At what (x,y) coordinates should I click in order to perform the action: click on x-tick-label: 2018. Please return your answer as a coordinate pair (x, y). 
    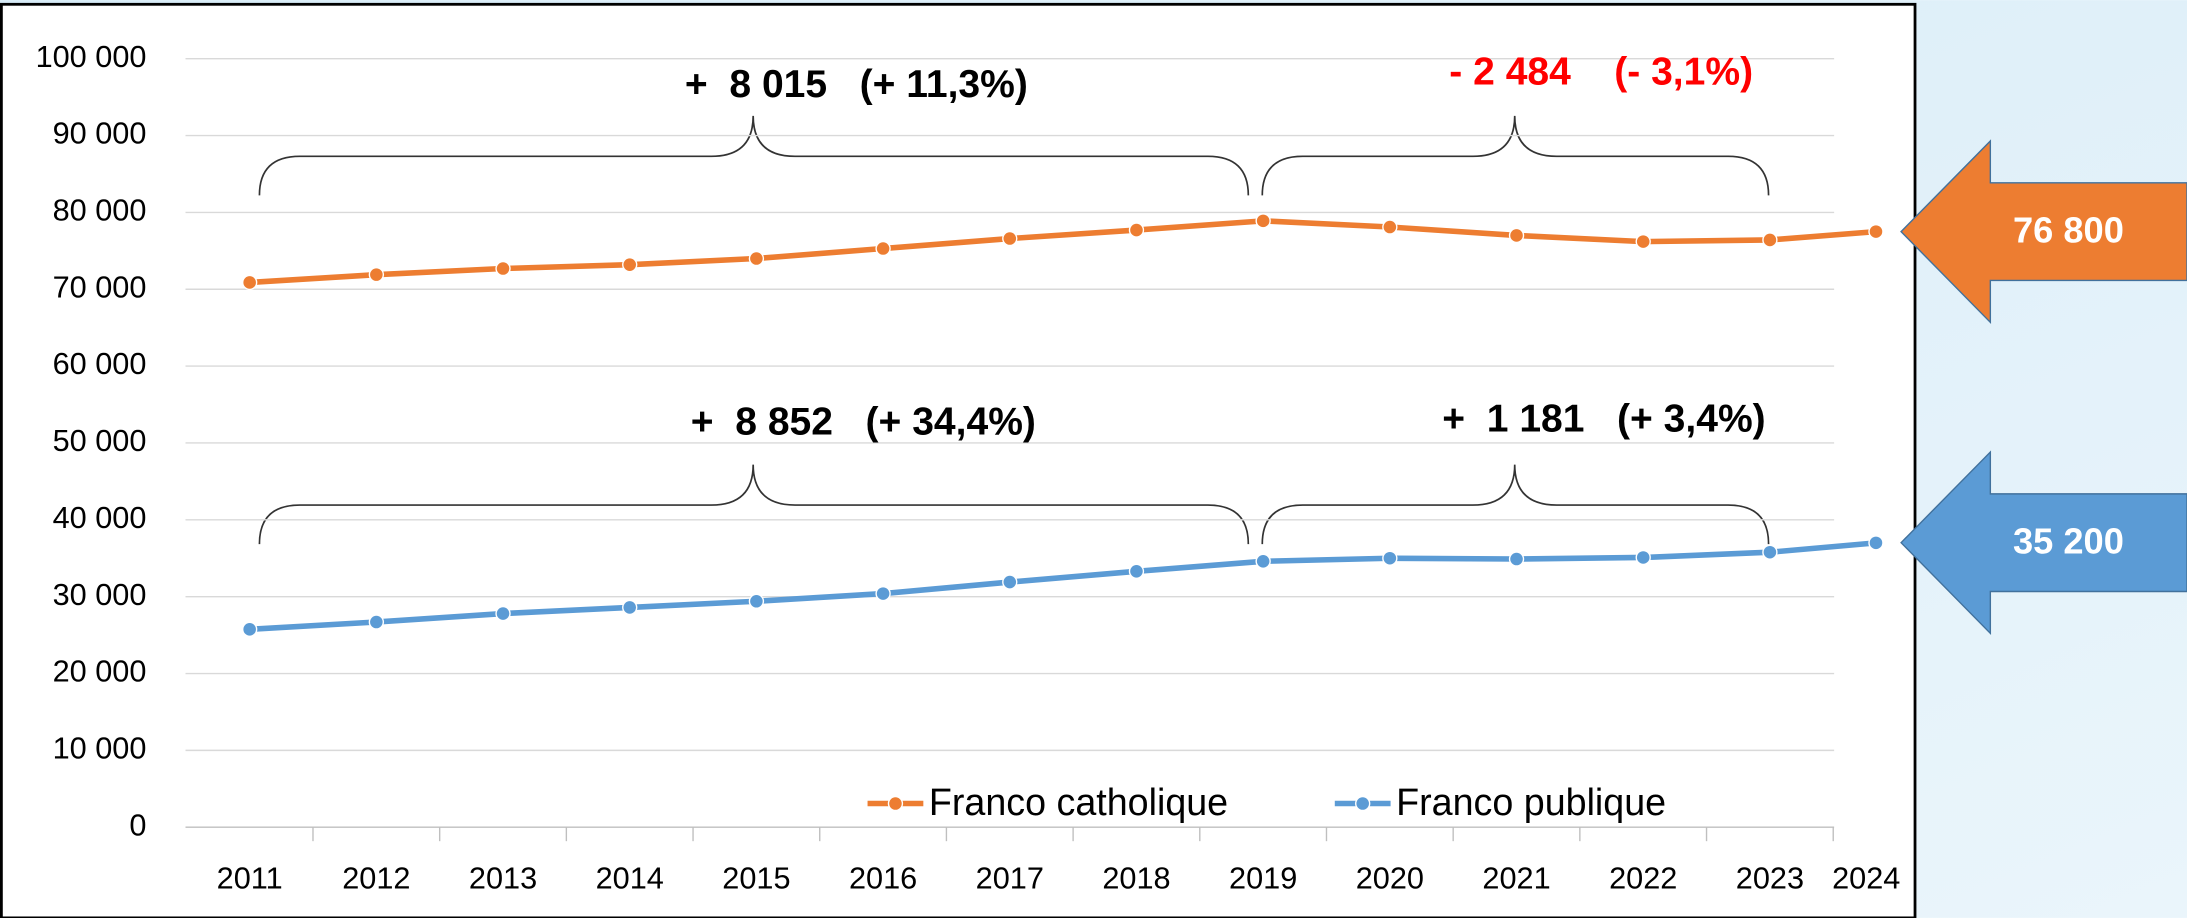
    Looking at the image, I should click on (1136, 877).